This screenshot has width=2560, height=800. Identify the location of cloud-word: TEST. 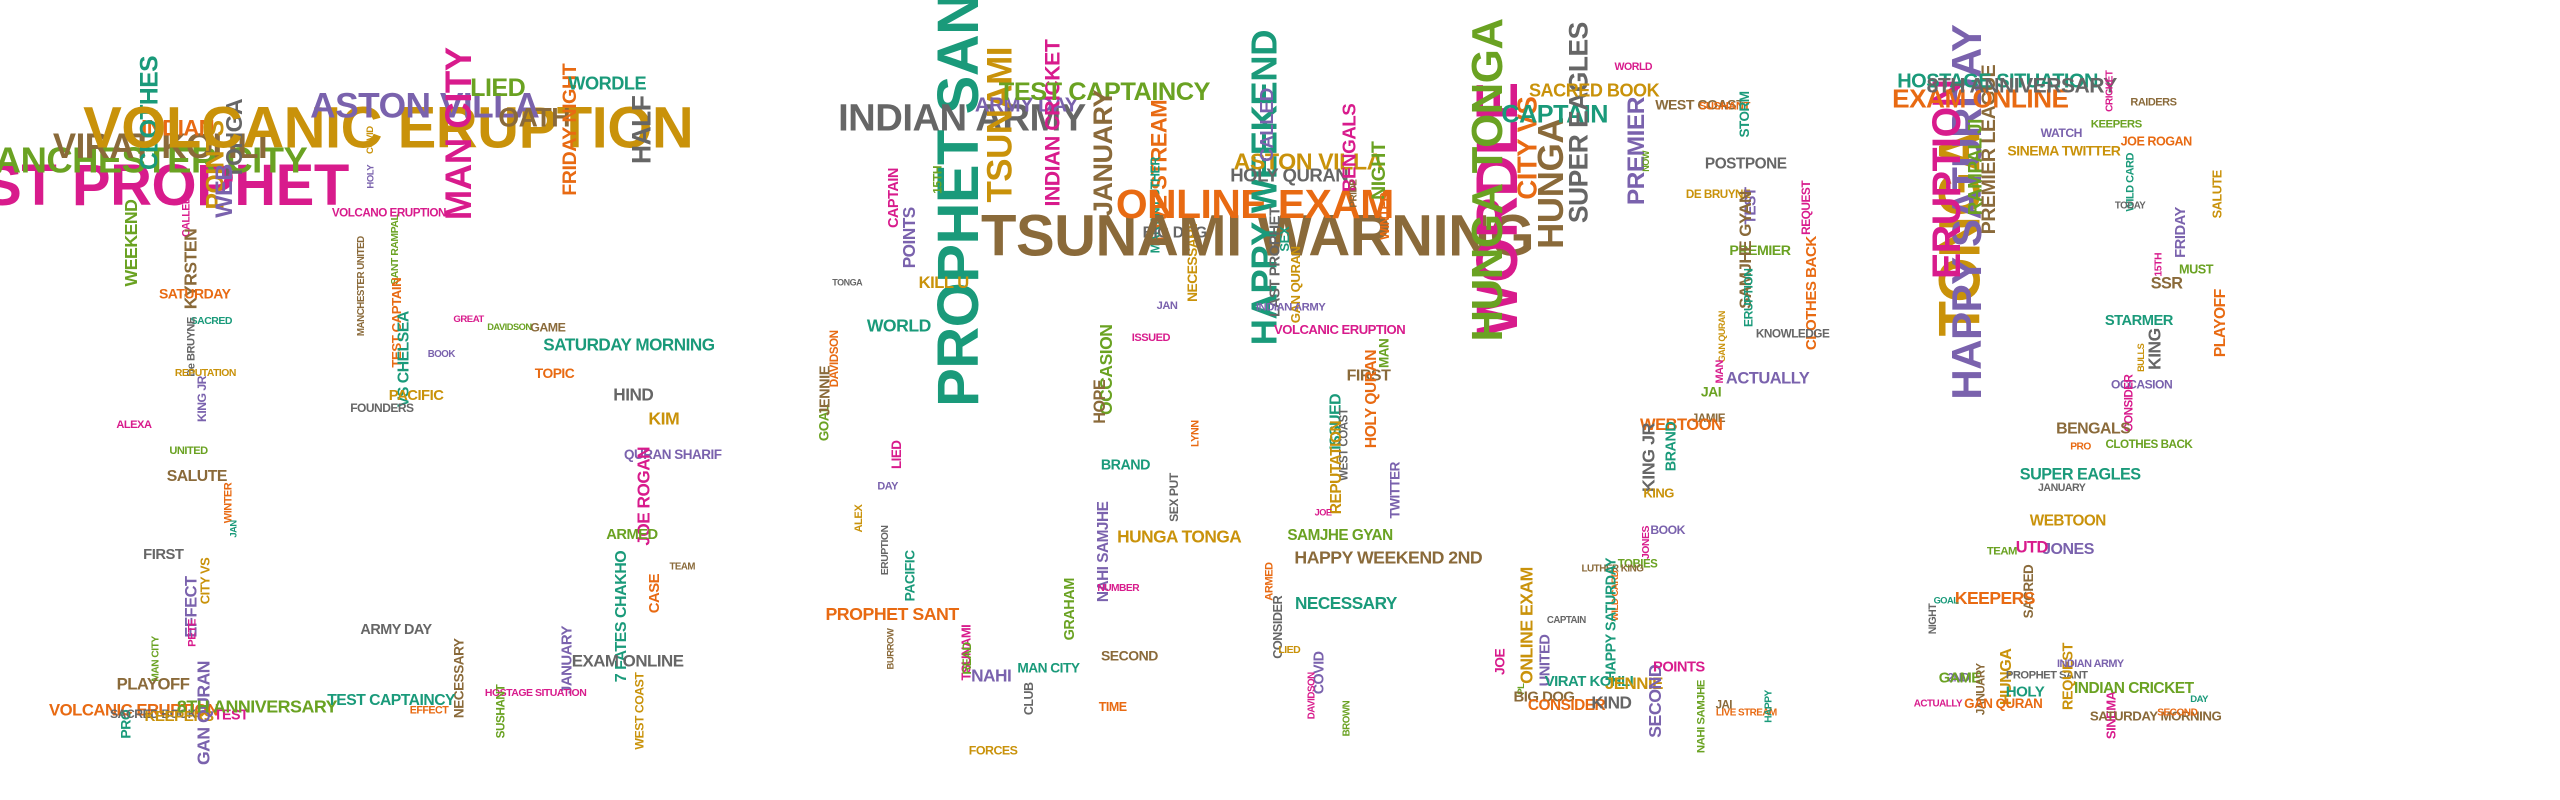
(1750, 205).